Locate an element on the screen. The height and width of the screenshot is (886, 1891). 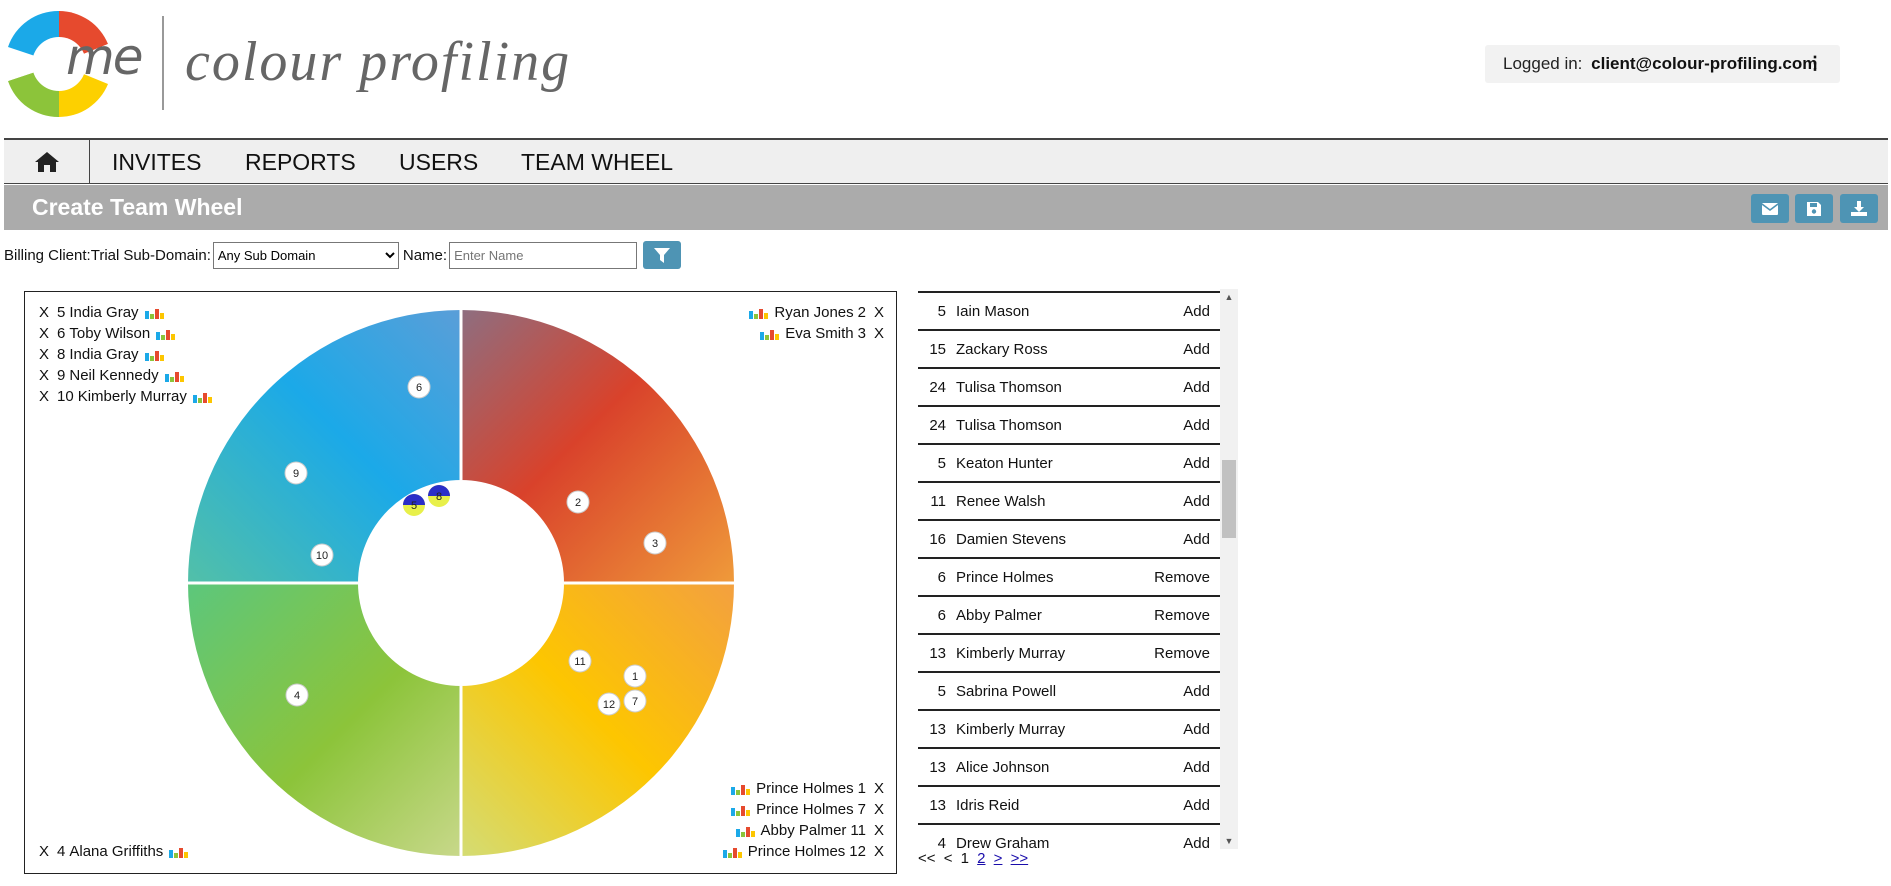
pager-first: << is located at coordinates (927, 858).